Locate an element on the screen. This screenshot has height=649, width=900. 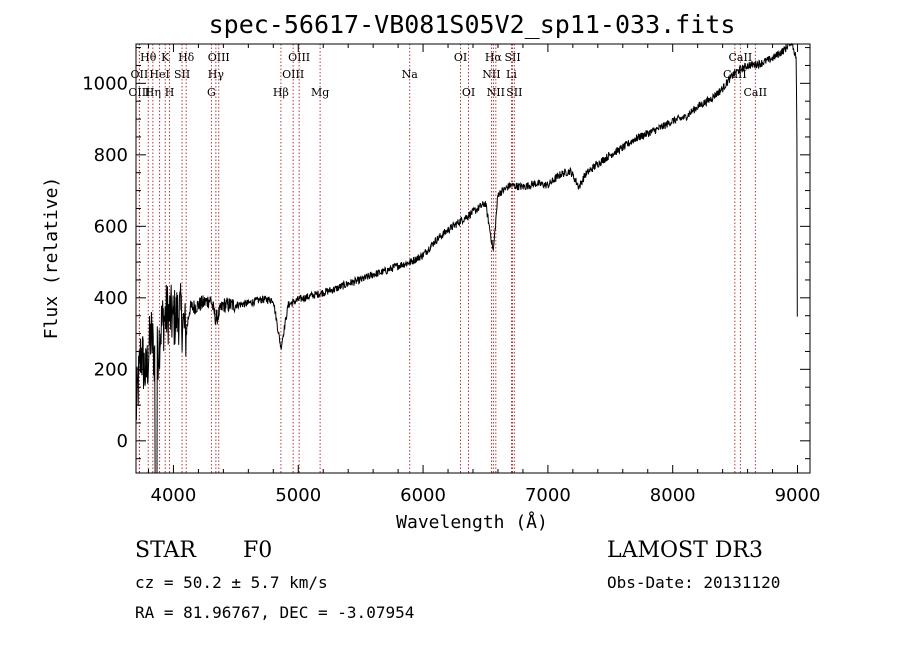
object-class: STAR is located at coordinates (165, 550).